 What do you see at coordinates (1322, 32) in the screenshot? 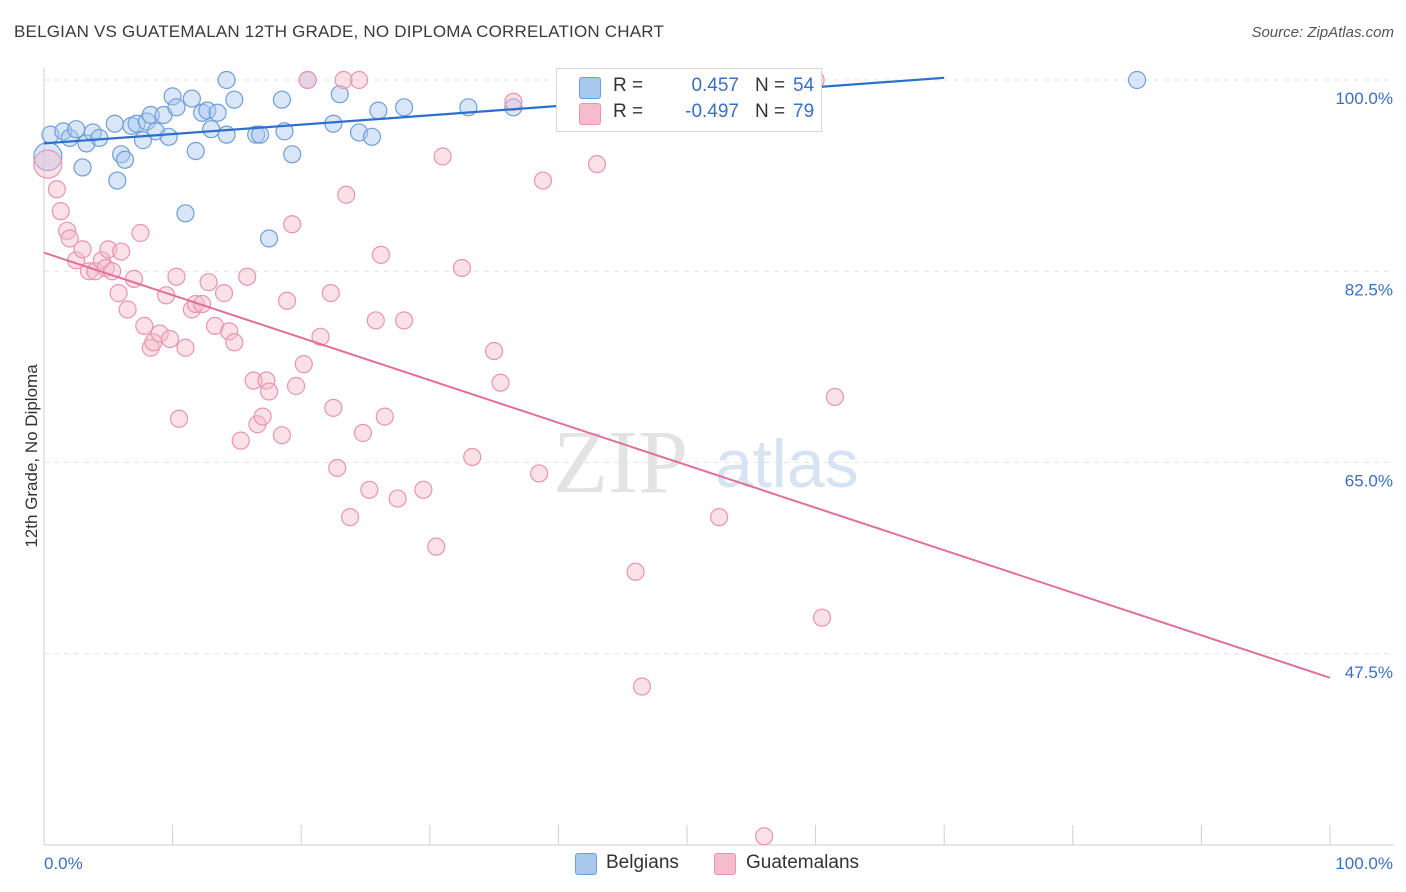
I see `source-credit: Source: ZipAtlas.com` at bounding box center [1322, 32].